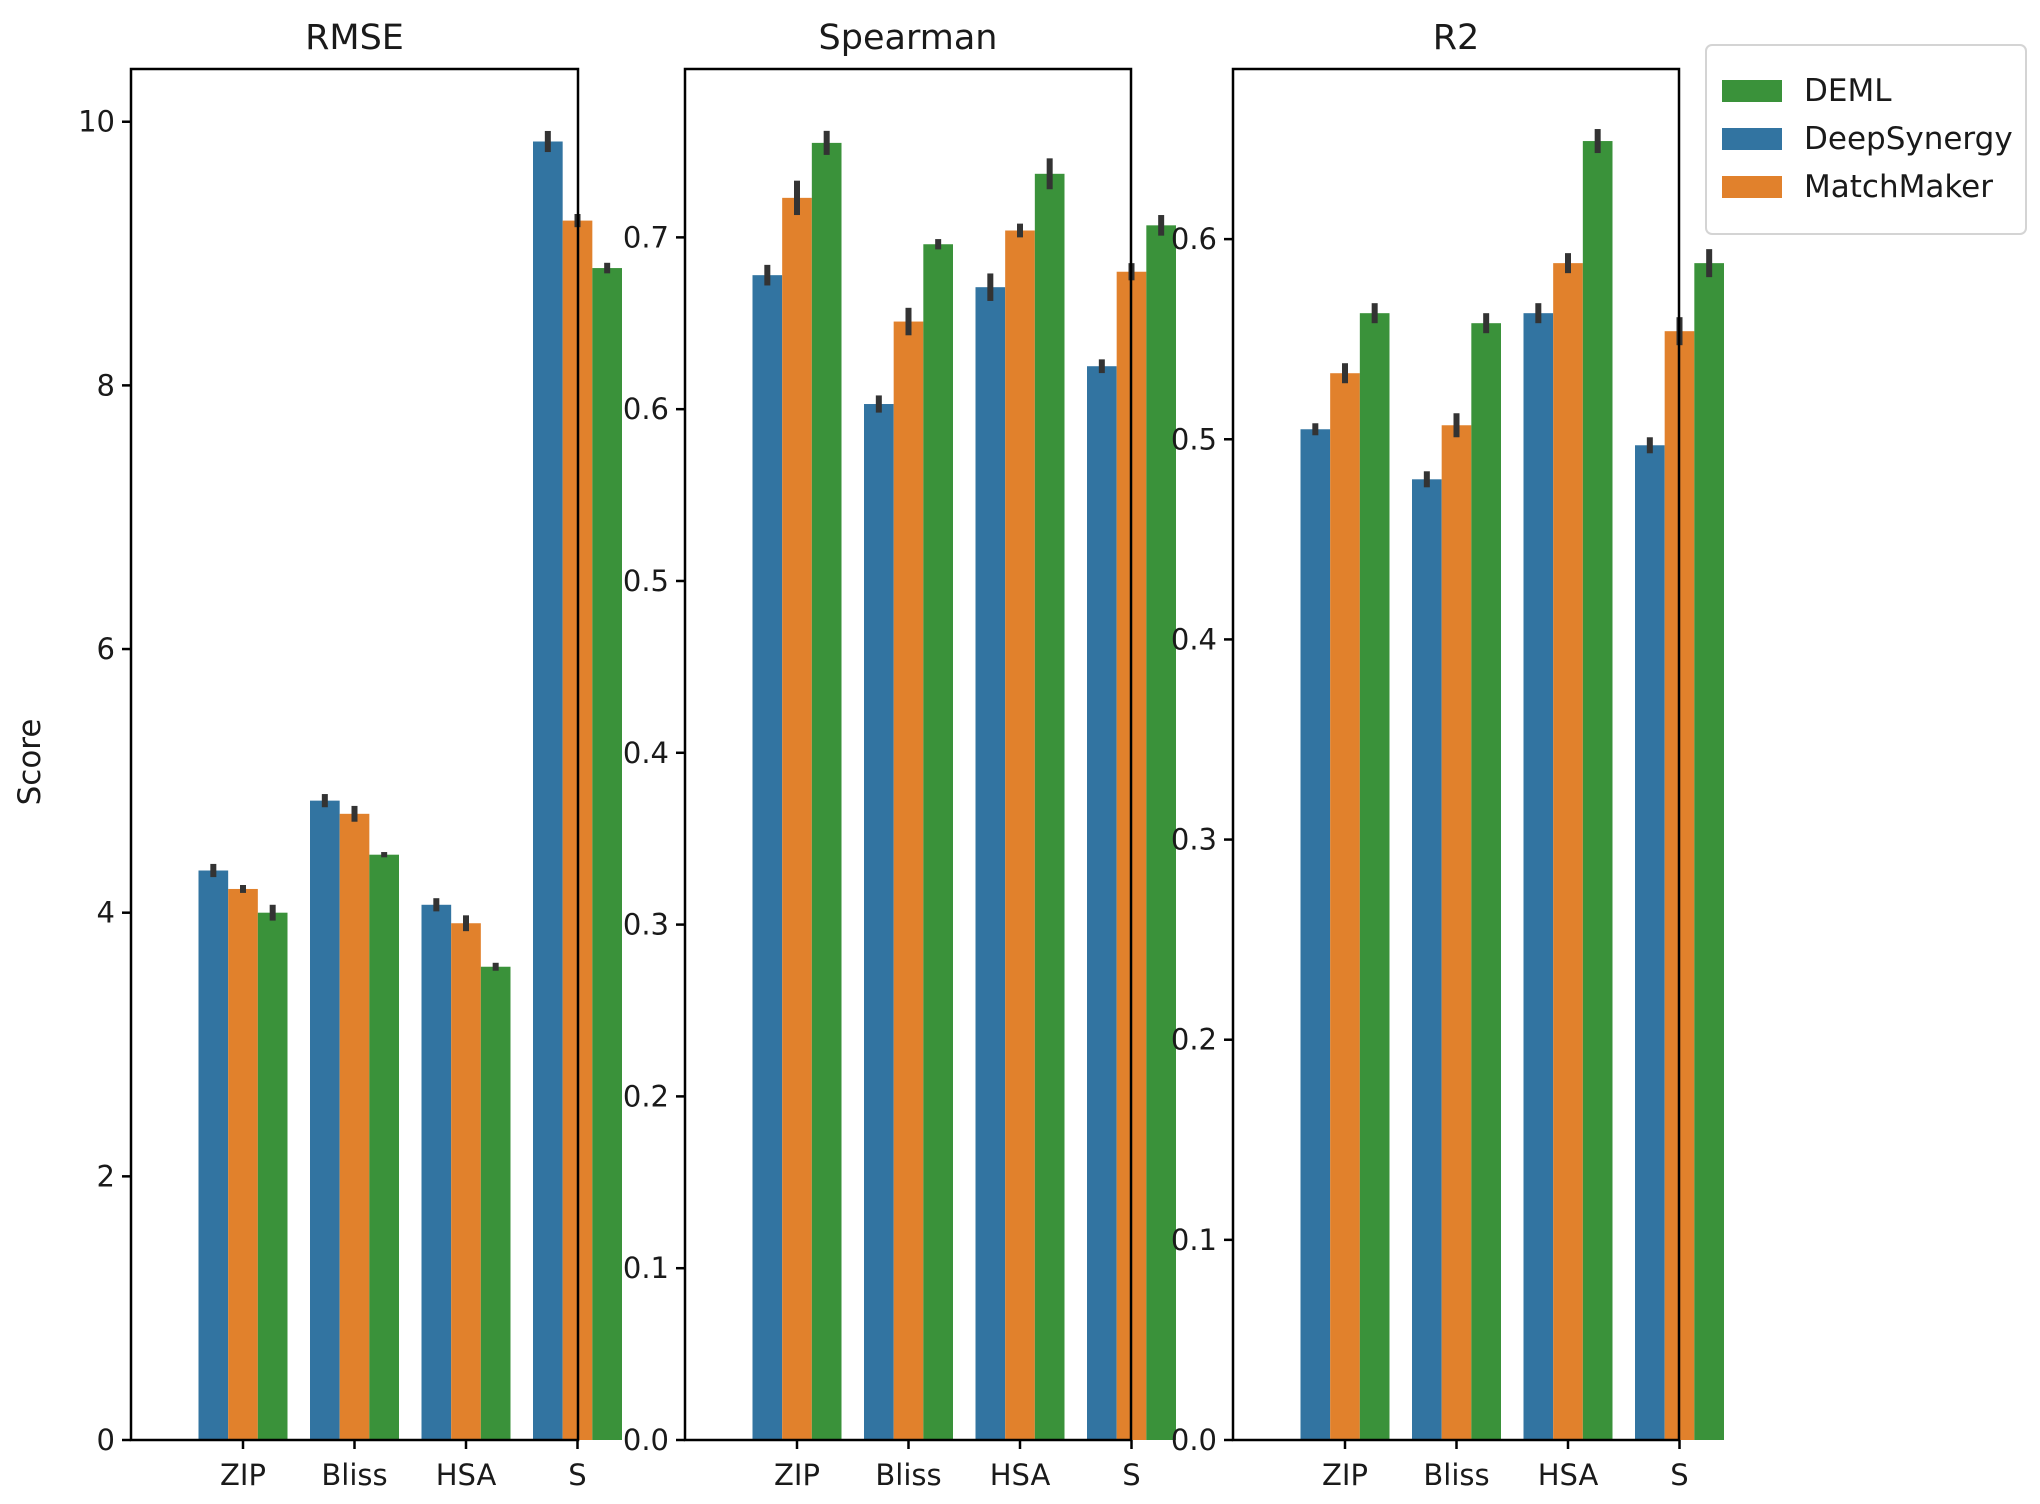 Image resolution: width=2040 pixels, height=1504 pixels. I want to click on legend-box, so click(1866, 139).